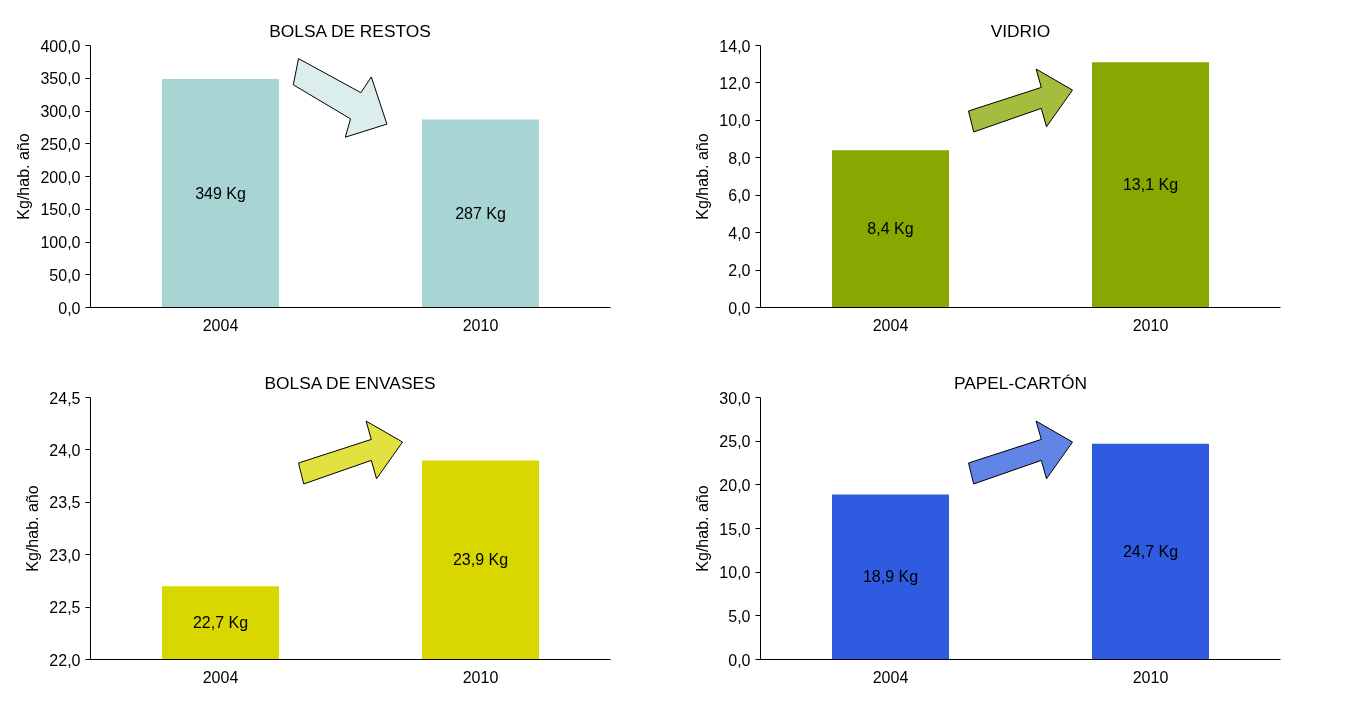 The width and height of the screenshot is (1346, 715). Describe the element at coordinates (60, 210) in the screenshot. I see `y-tick-label: 150,0` at that location.